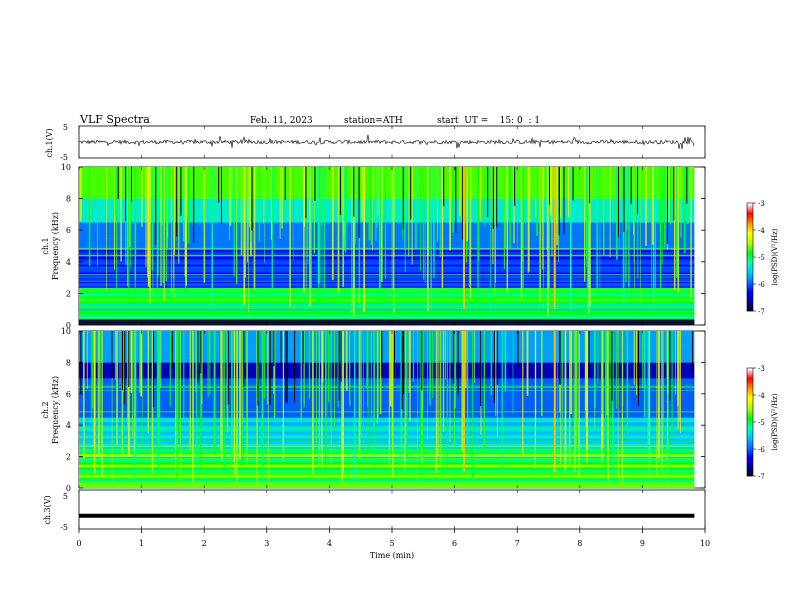  What do you see at coordinates (373, 121) in the screenshot?
I see `station-label: station=ATH` at bounding box center [373, 121].